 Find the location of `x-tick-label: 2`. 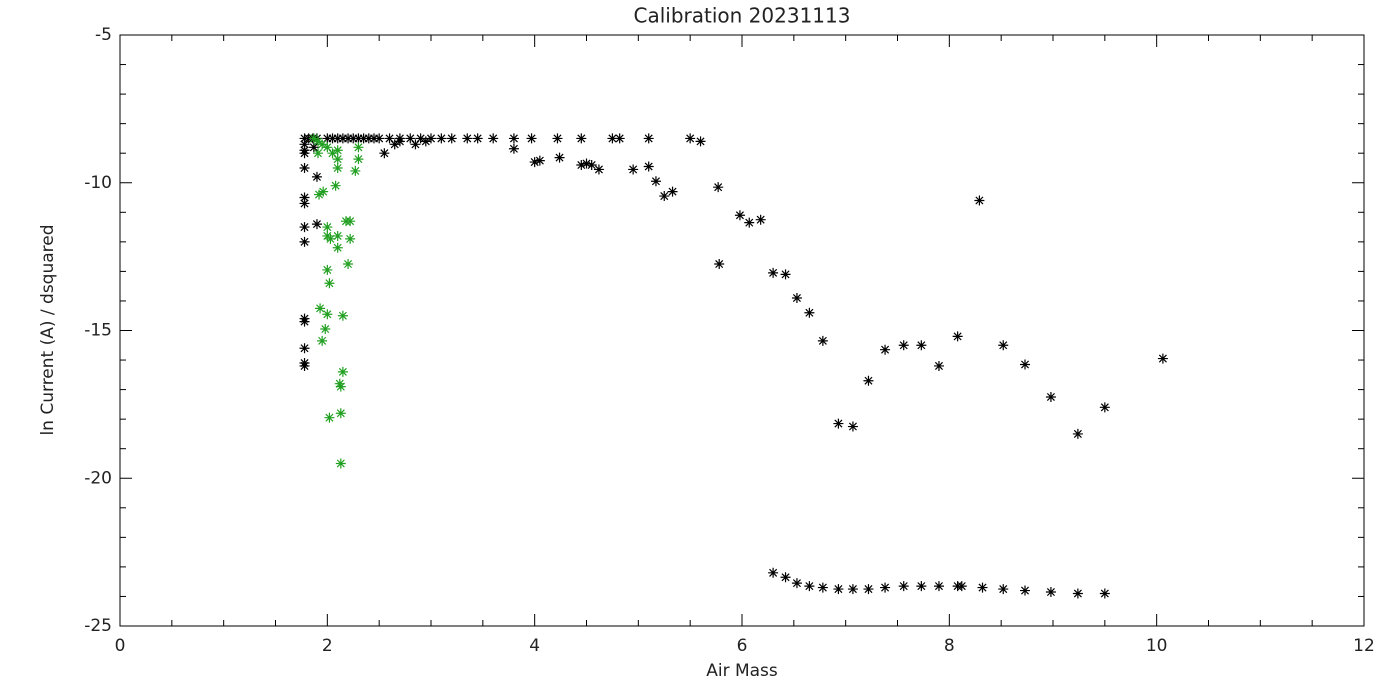

x-tick-label: 2 is located at coordinates (327, 646).